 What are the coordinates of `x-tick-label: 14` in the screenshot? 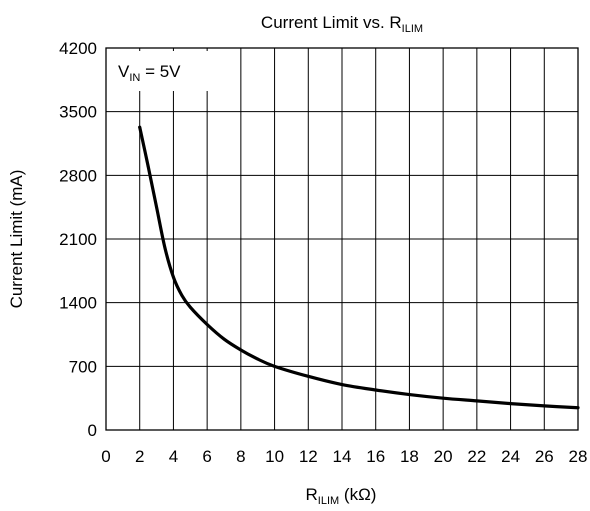 It's located at (342, 456).